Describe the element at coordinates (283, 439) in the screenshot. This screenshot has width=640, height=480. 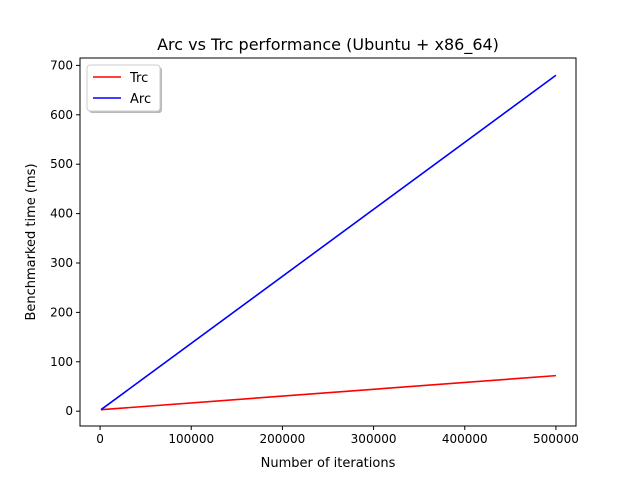
I see `x-tick-label-2: 200000` at that location.